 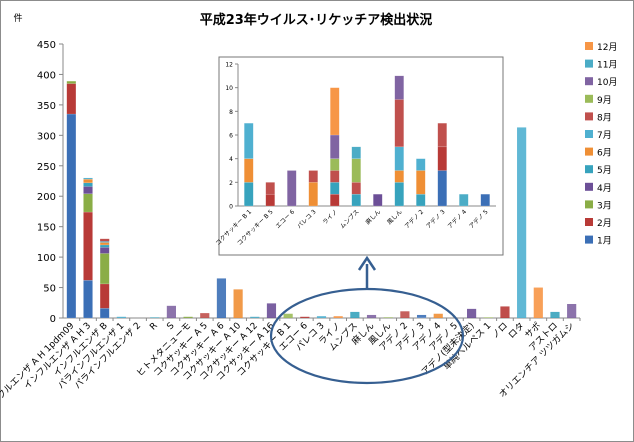 What do you see at coordinates (231, 112) in the screenshot?
I see `inset-y-tick-label: 8` at bounding box center [231, 112].